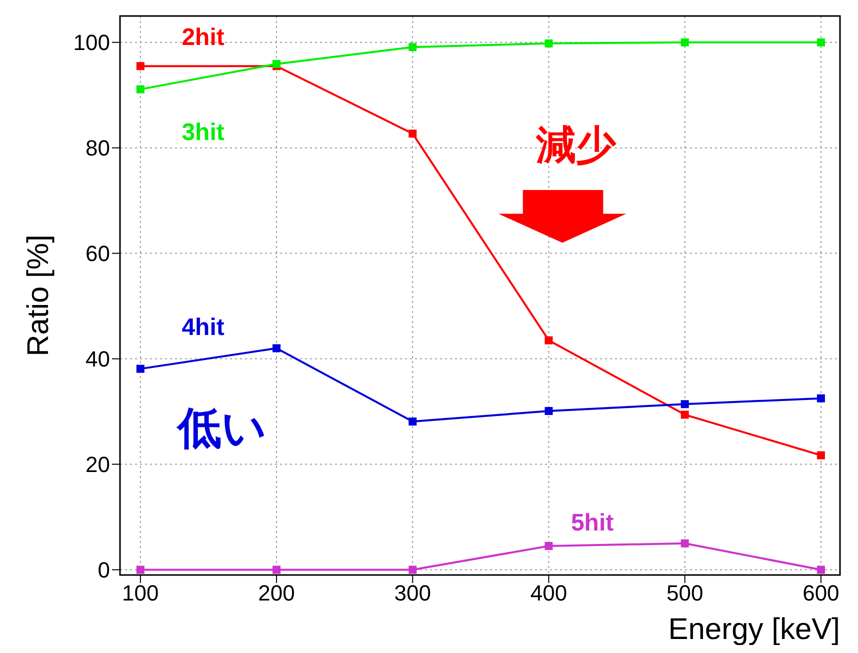  I want to click on y-axis-title: Ratio [%], so click(38, 295).